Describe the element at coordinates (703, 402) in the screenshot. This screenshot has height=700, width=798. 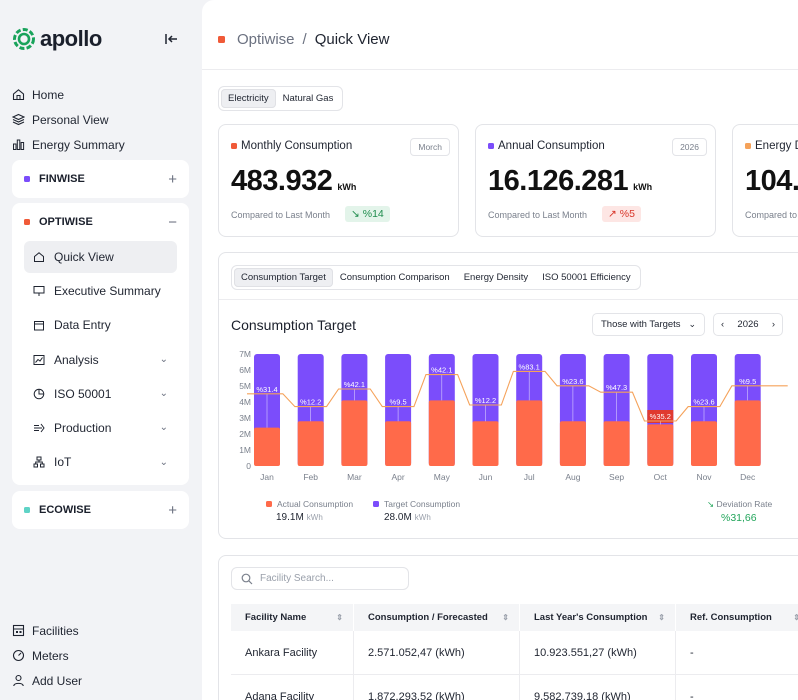
I see `bar-data-label: %23.6` at that location.